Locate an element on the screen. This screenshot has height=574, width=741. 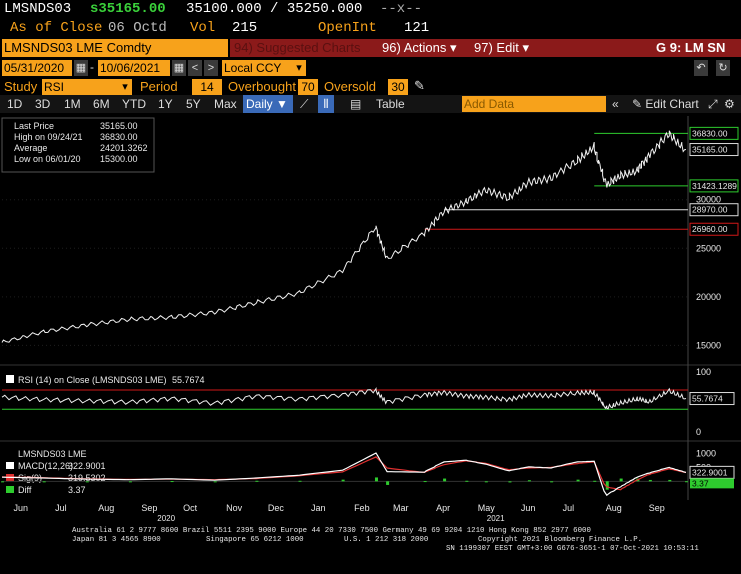
x-tick-label: Jun is located at coordinates (528, 508).